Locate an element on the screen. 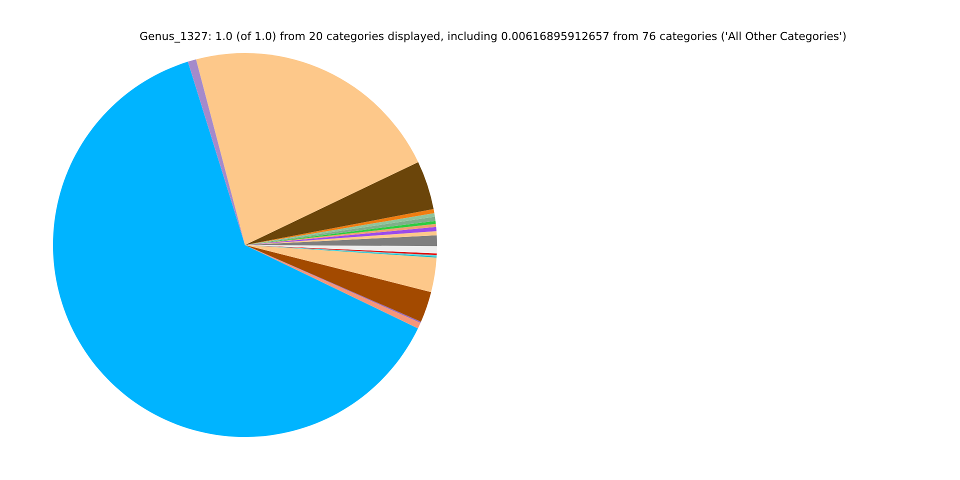 The image size is (960, 480). text: Genus_1327: 1.0 (of 1.0) from 20 categories displayed, including 0.00616895912657 from 76 categories ('All Other Categories') is located at coordinates (493, 36).